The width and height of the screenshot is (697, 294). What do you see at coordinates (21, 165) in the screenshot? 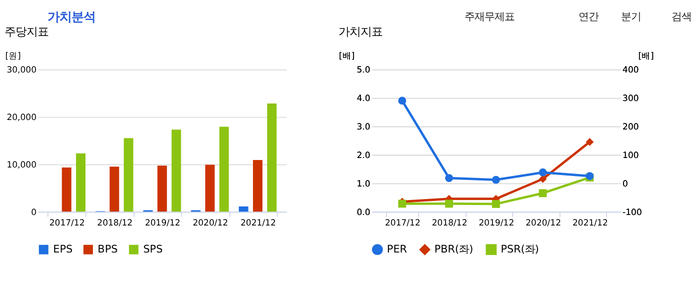
I see `y-tick-label: 10,000` at bounding box center [21, 165].